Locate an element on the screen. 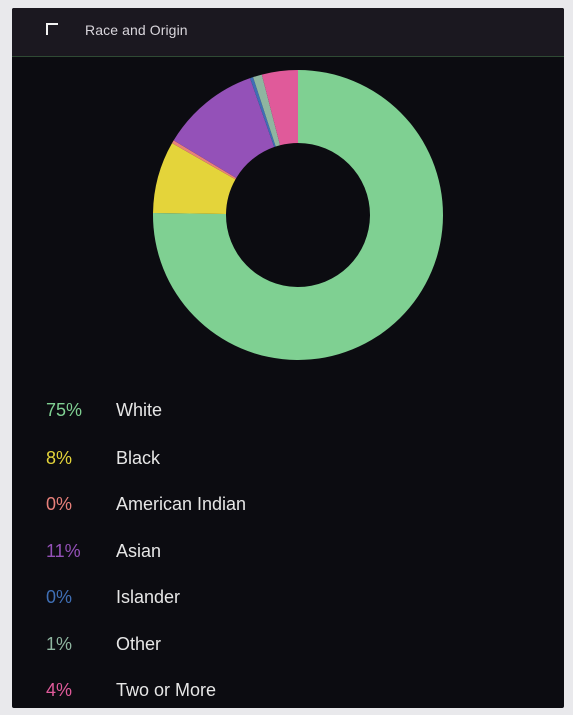 Image resolution: width=573 pixels, height=715 pixels. legend-label-two-or-more: Two or More is located at coordinates (166, 690).